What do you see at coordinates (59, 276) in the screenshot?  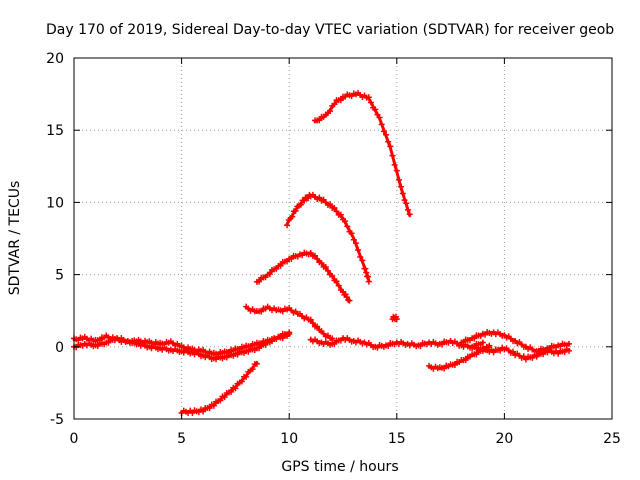 I see `y-tick-label: 5` at bounding box center [59, 276].